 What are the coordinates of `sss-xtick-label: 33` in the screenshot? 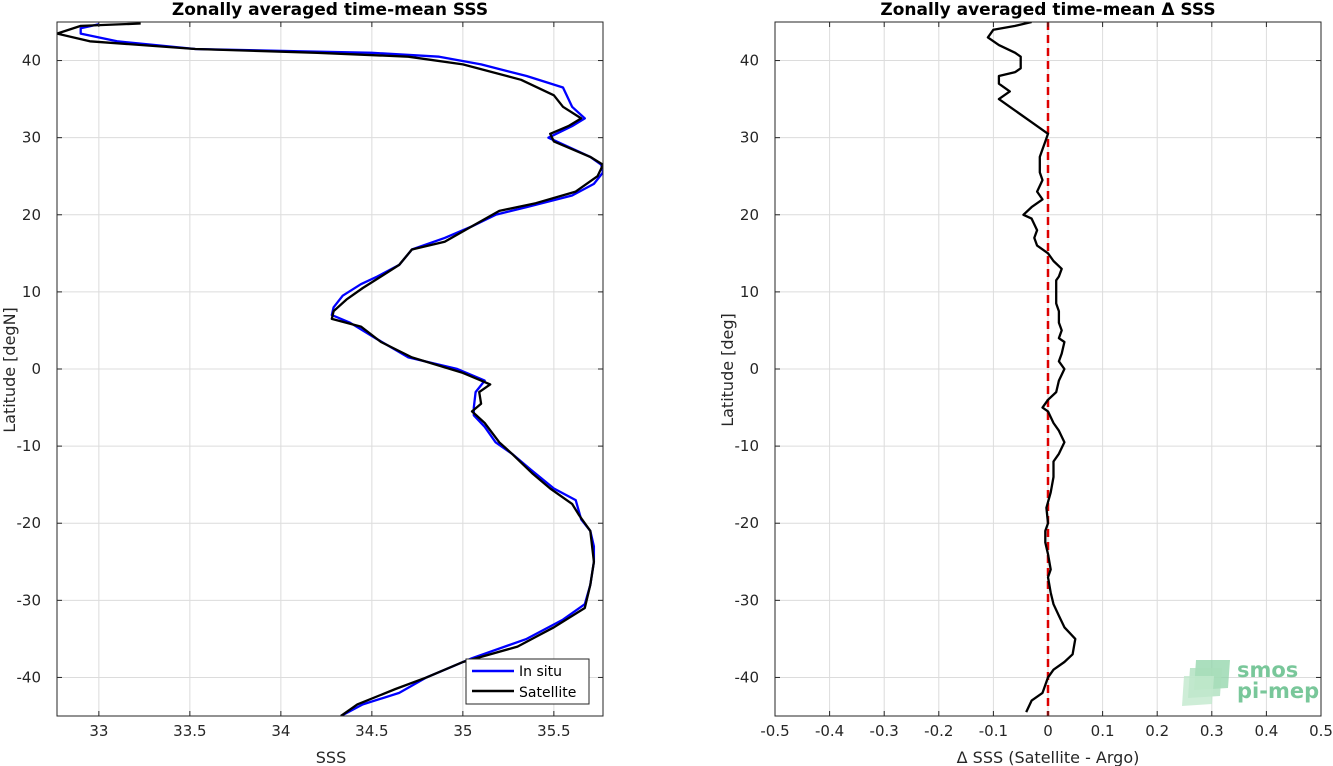 It's located at (98, 731).